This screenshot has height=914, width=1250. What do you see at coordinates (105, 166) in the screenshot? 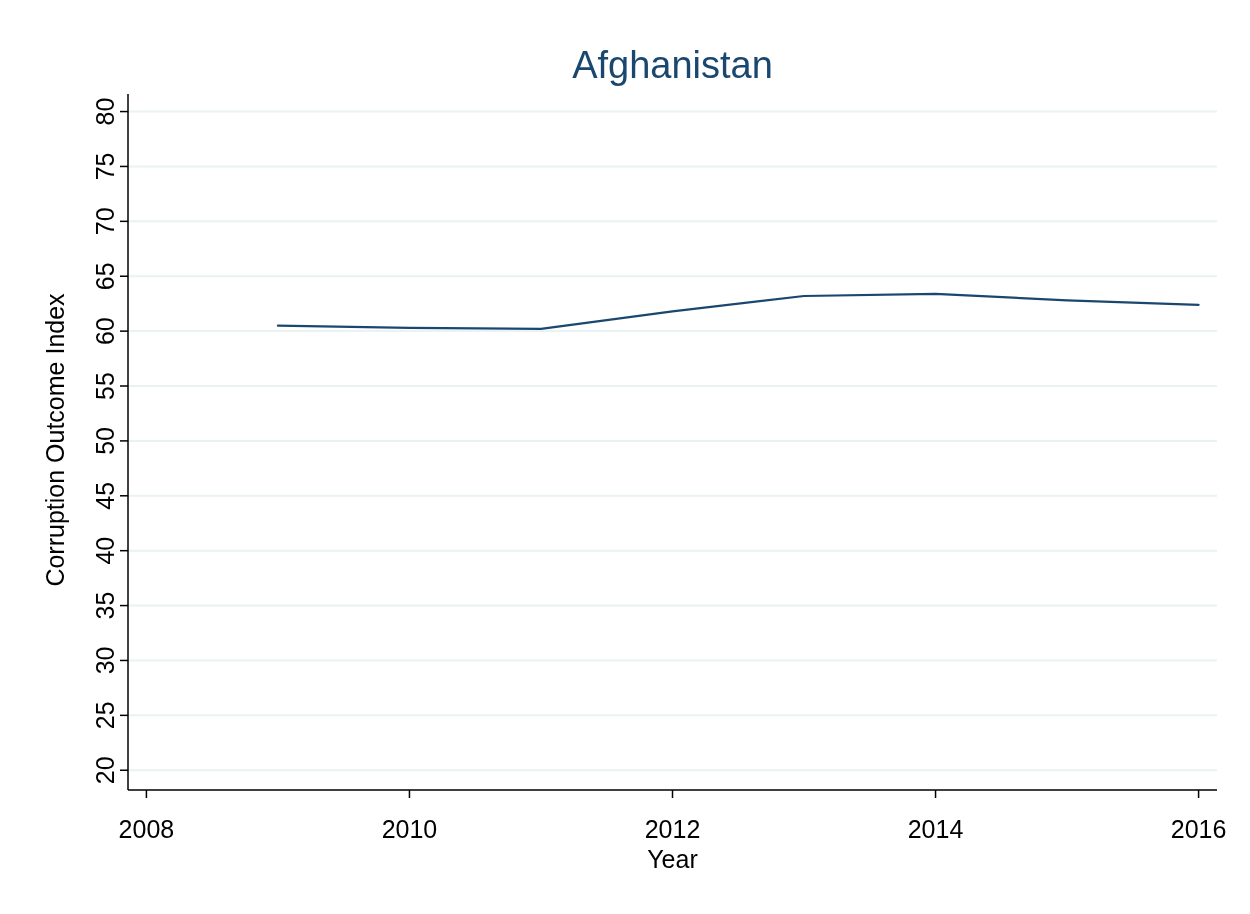
I see `y-tick-label: 75` at bounding box center [105, 166].